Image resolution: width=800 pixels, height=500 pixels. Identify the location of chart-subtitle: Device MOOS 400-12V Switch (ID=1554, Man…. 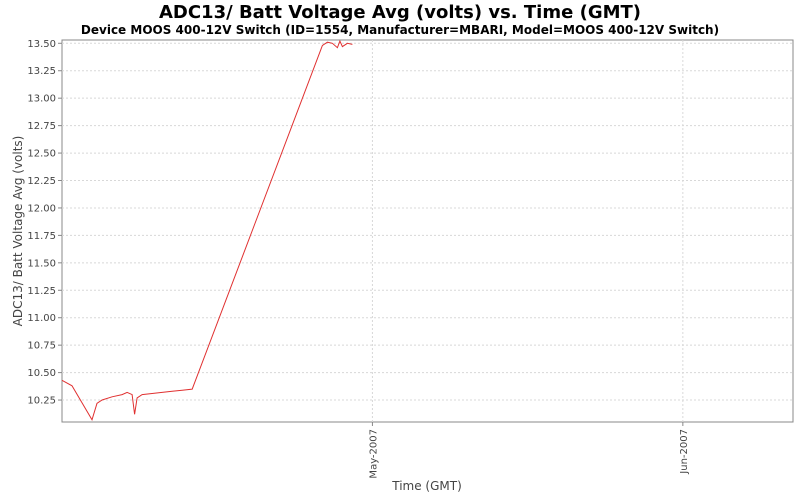
(400, 30).